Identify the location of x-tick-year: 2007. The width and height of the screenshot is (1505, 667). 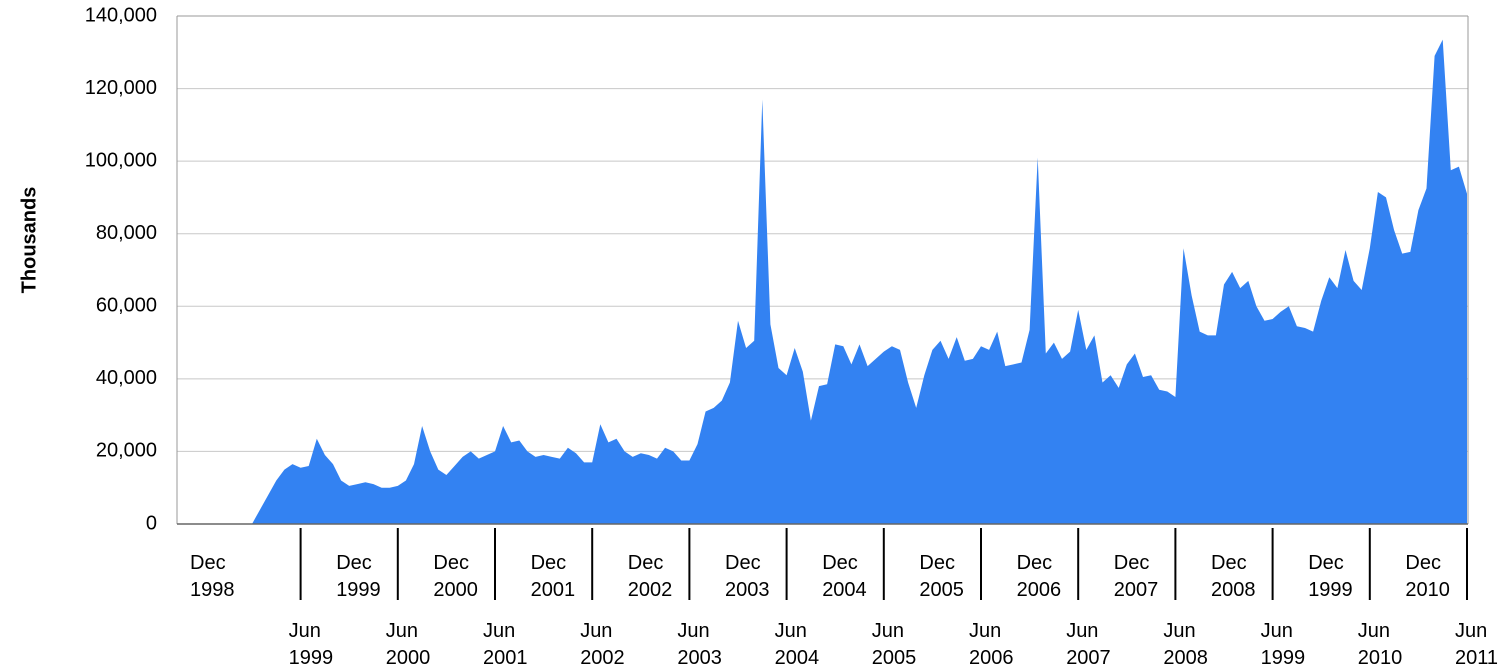
(1088, 657).